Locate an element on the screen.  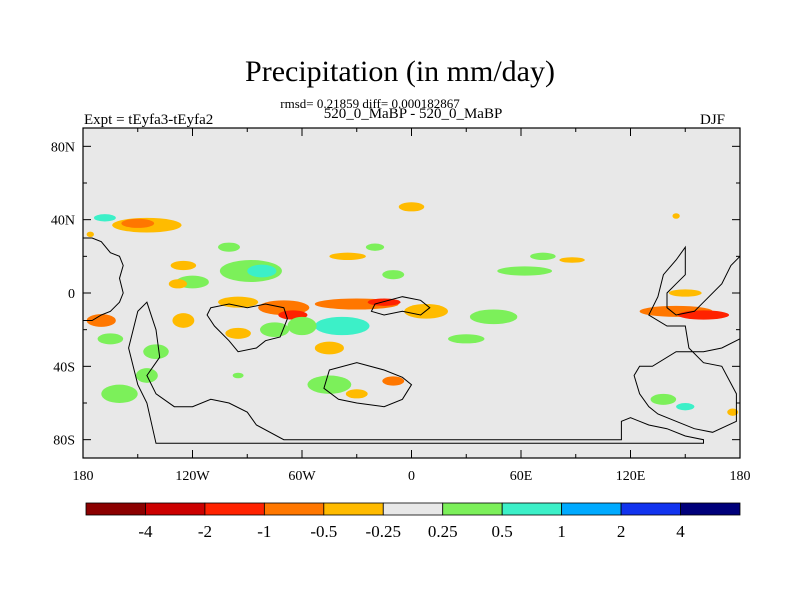
chart-title: Precipitation (in mm/day) is located at coordinates (400, 71).